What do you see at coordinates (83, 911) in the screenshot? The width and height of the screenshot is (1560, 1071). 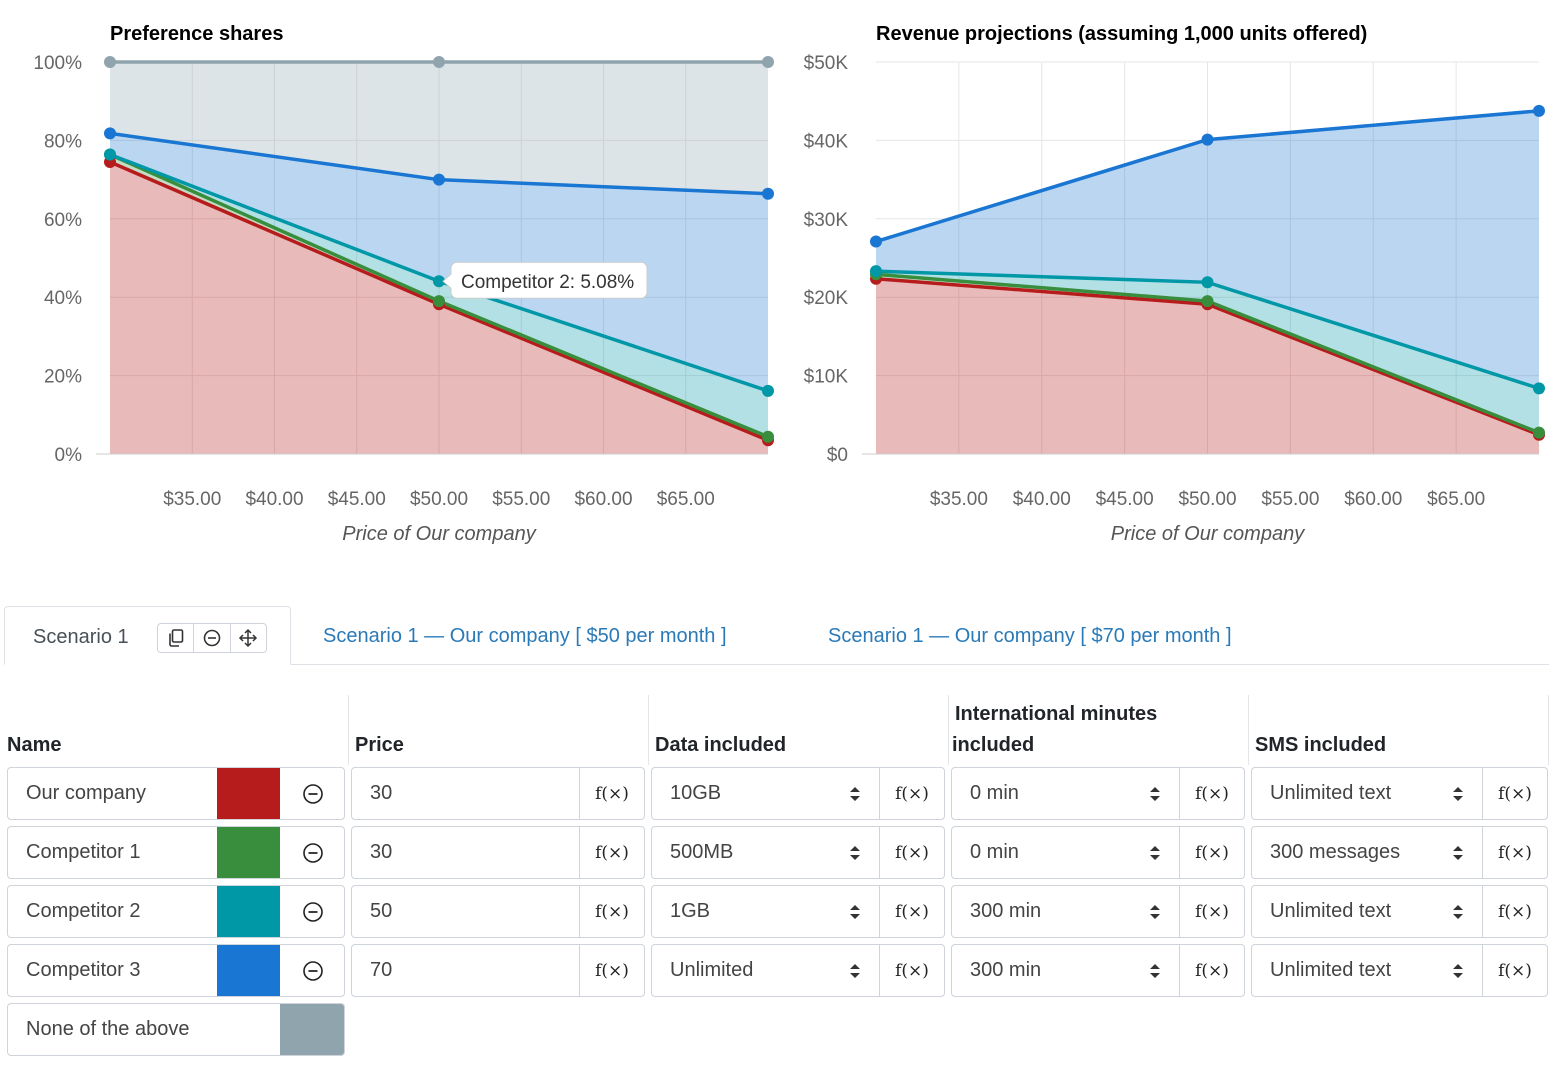 I see `alternative-name: Competitor 2` at bounding box center [83, 911].